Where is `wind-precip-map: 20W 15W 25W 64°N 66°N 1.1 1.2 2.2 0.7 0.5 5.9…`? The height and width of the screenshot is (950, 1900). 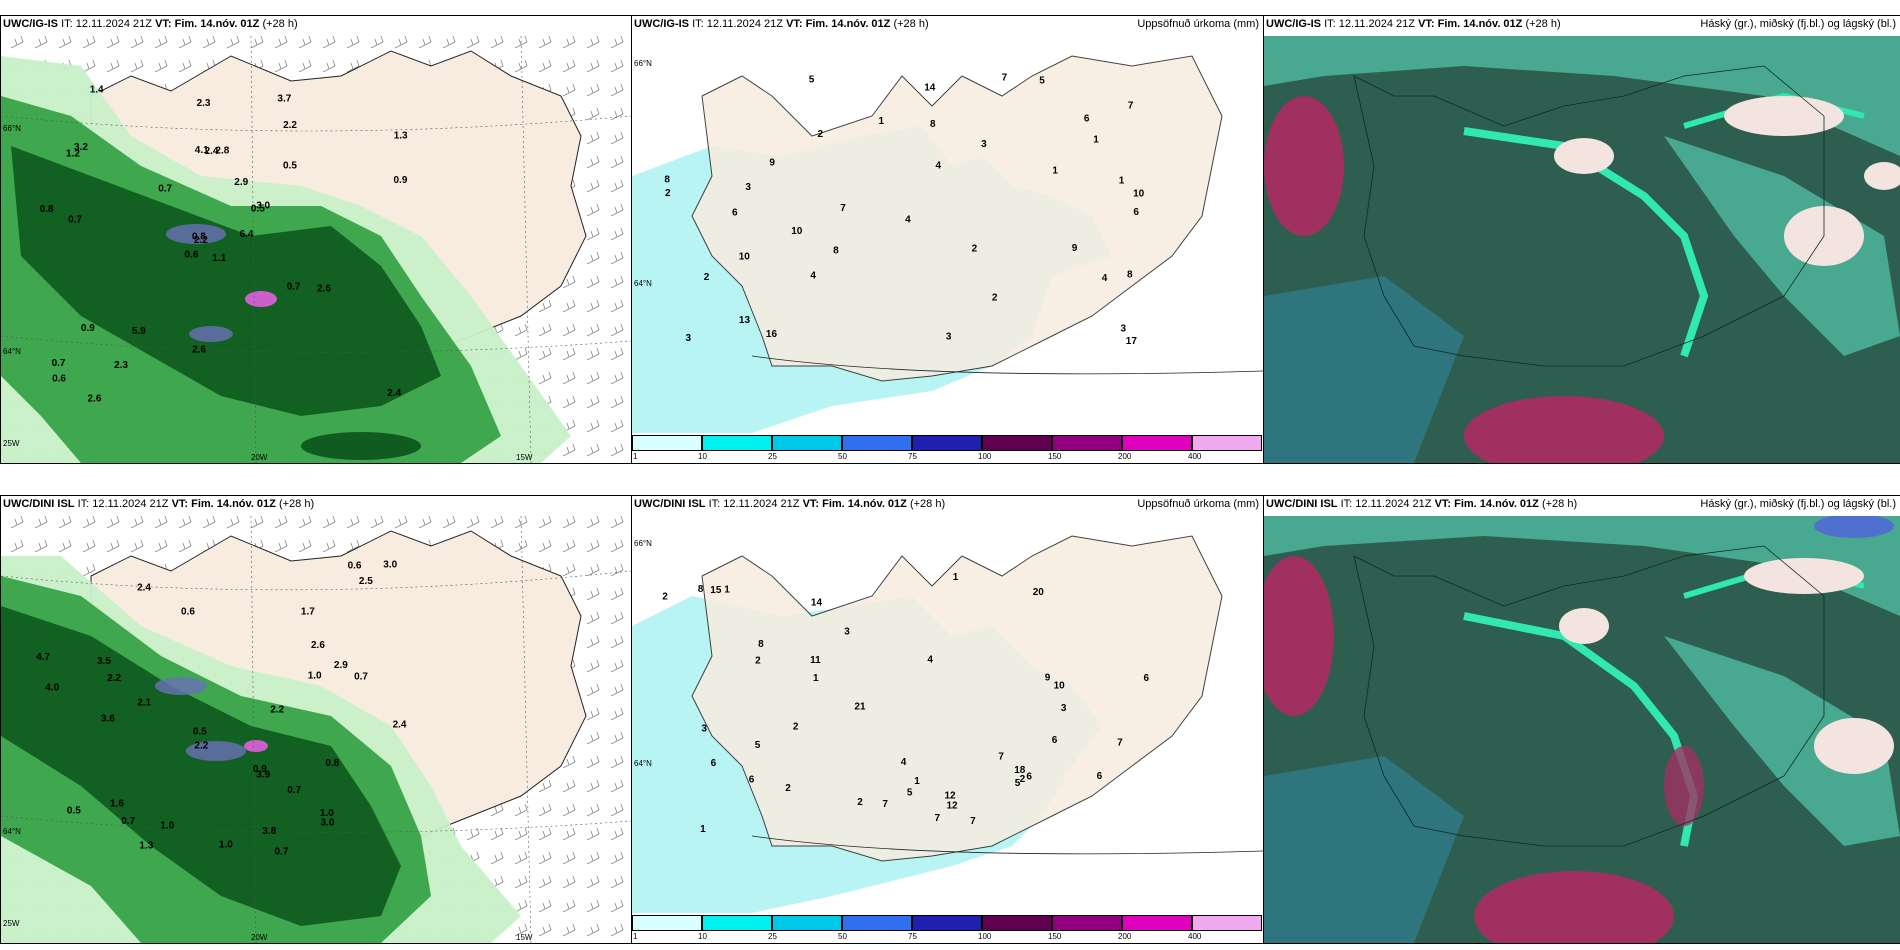 wind-precip-map: 20W 15W 25W 64°N 66°N 1.1 1.2 2.2 0.7 0.5 5.9… is located at coordinates (316, 249).